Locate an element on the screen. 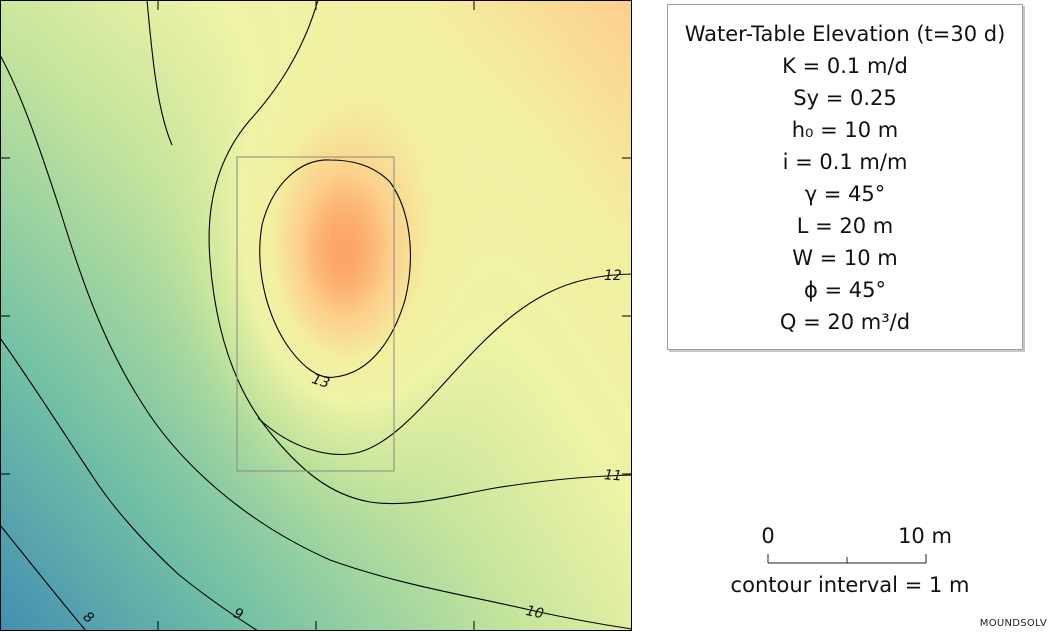 The height and width of the screenshot is (632, 1053). scale-bar: 0 10 m contour interval = 1 m is located at coordinates (850, 560).